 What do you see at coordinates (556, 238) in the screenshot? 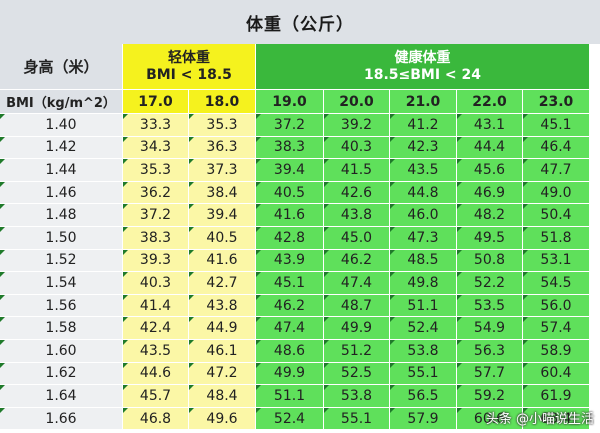
I see `weight-cell: 51.8` at bounding box center [556, 238].